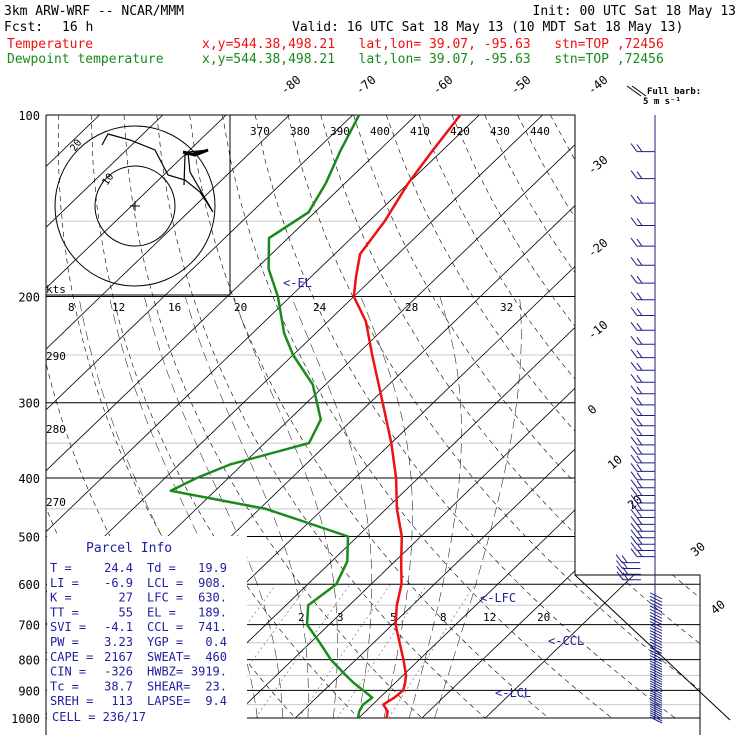 The width and height of the screenshot is (740, 740). Describe the element at coordinates (56, 429) in the screenshot. I see `theta-label-280: 280` at that location.